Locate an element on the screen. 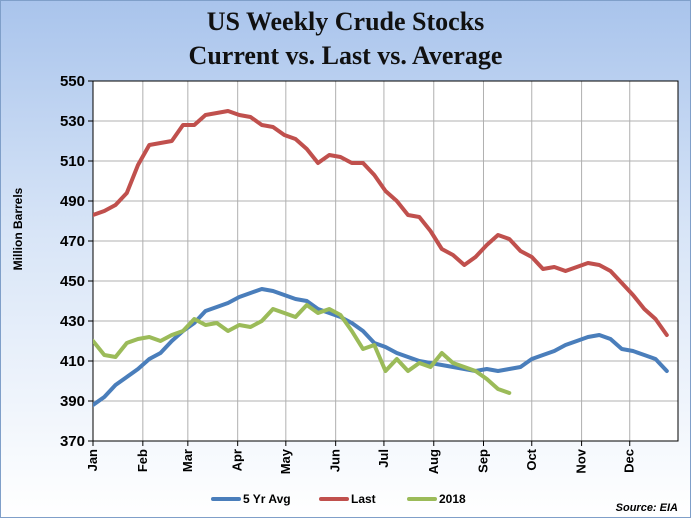 The height and width of the screenshot is (518, 691). y-tick-label: 530 is located at coordinates (72, 121).